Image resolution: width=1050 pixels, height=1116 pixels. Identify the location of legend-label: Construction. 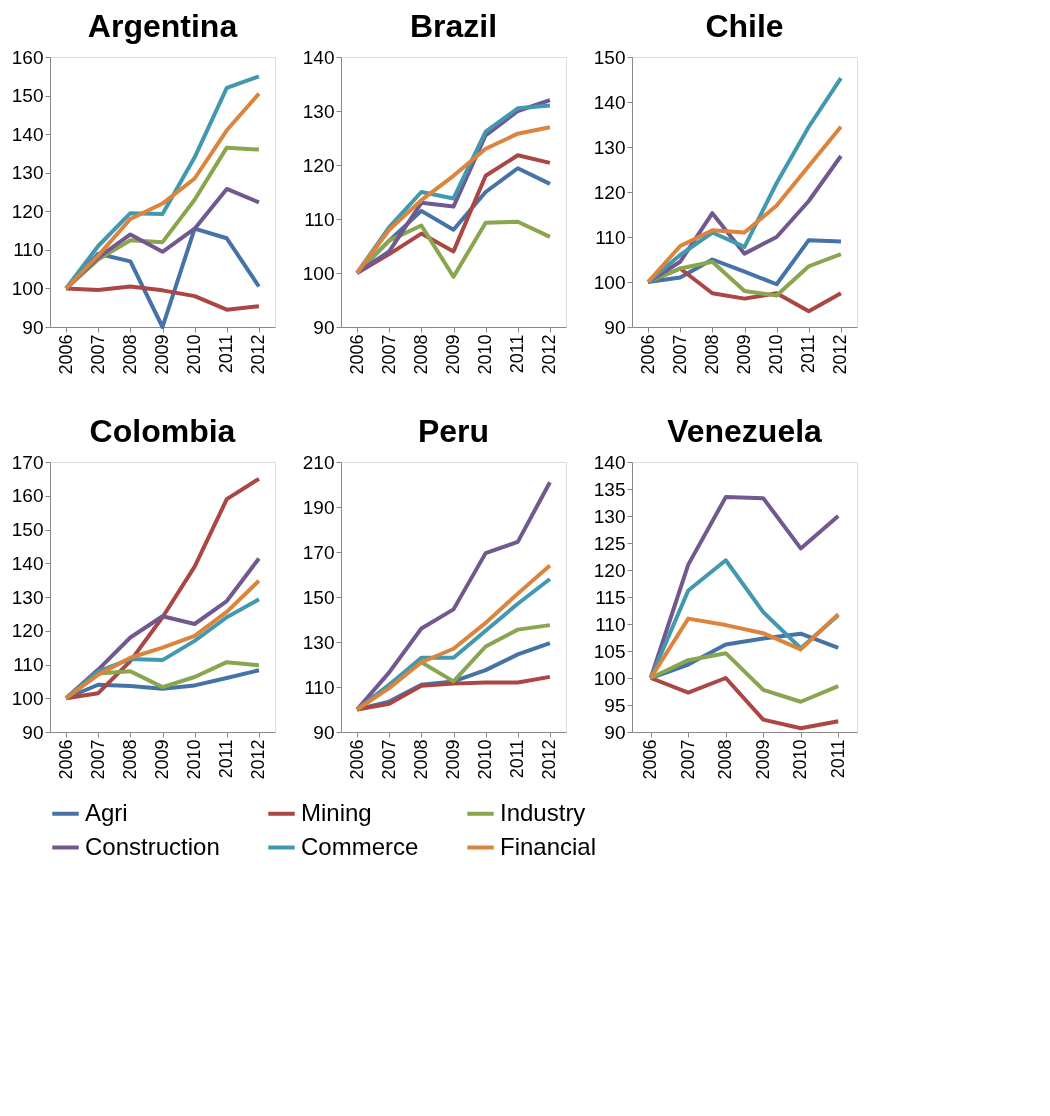
(152, 846).